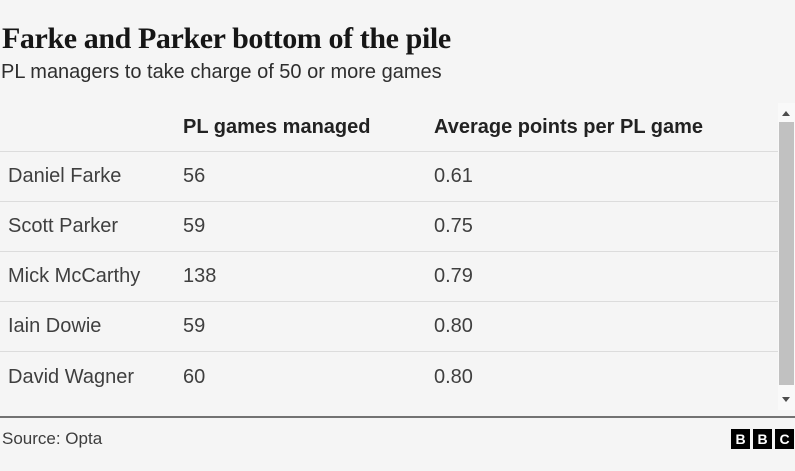 Image resolution: width=795 pixels, height=471 pixels. I want to click on scrollbar-up-icon, so click(786, 113).